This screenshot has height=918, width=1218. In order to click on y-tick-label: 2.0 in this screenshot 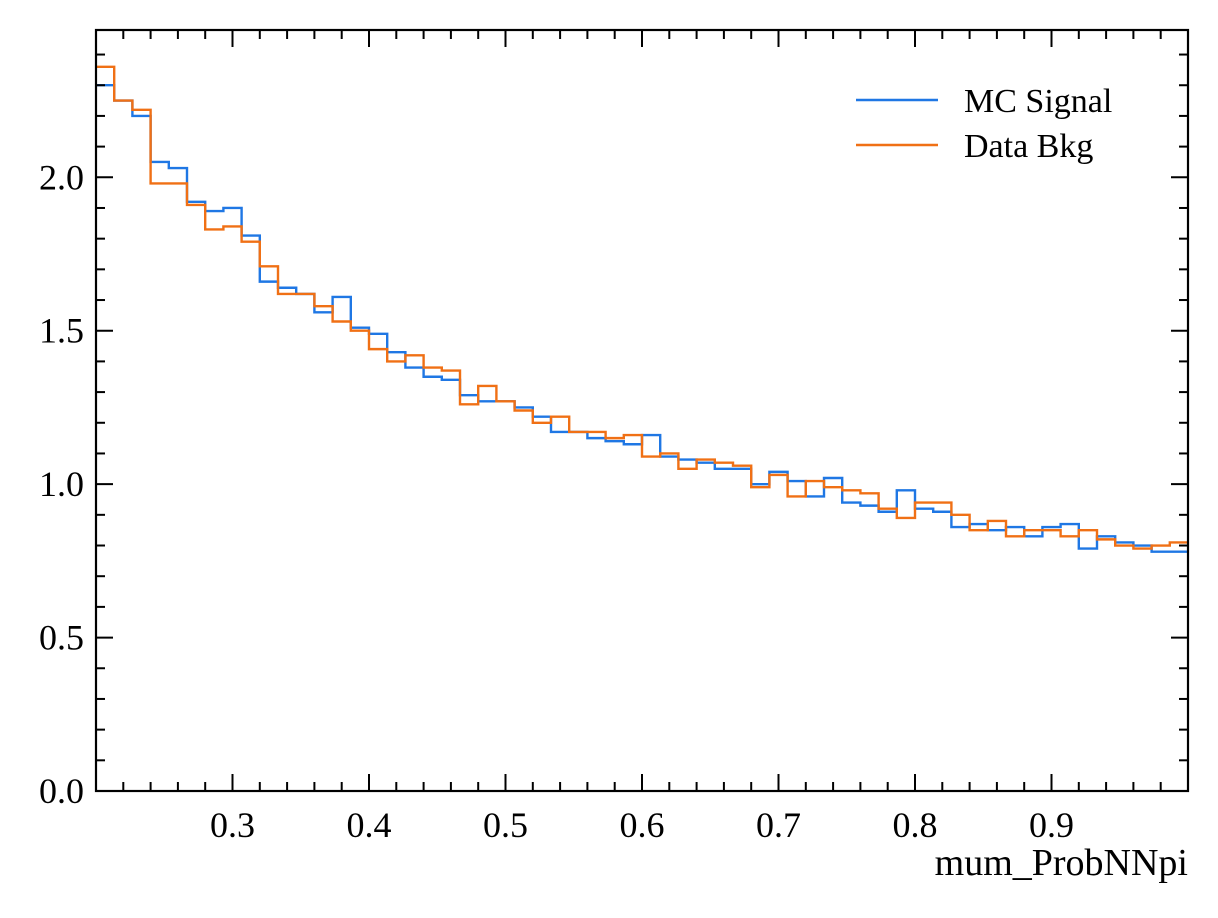, I will do `click(61, 177)`.